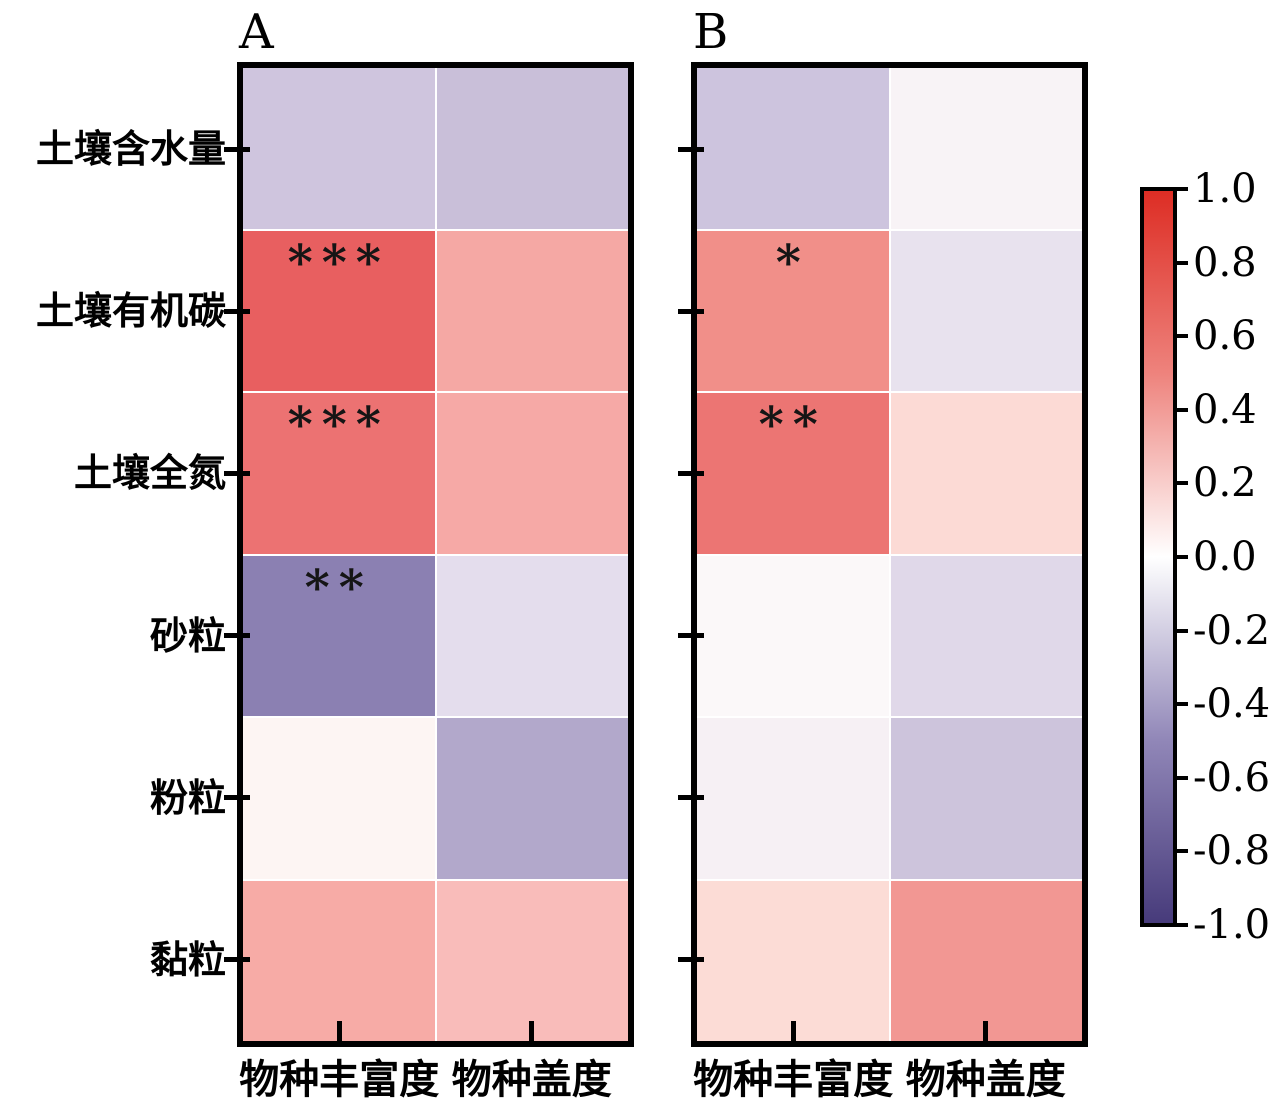 The width and height of the screenshot is (1270, 1114). What do you see at coordinates (256, 32) in the screenshot?
I see `panel-title-a: A` at bounding box center [256, 32].